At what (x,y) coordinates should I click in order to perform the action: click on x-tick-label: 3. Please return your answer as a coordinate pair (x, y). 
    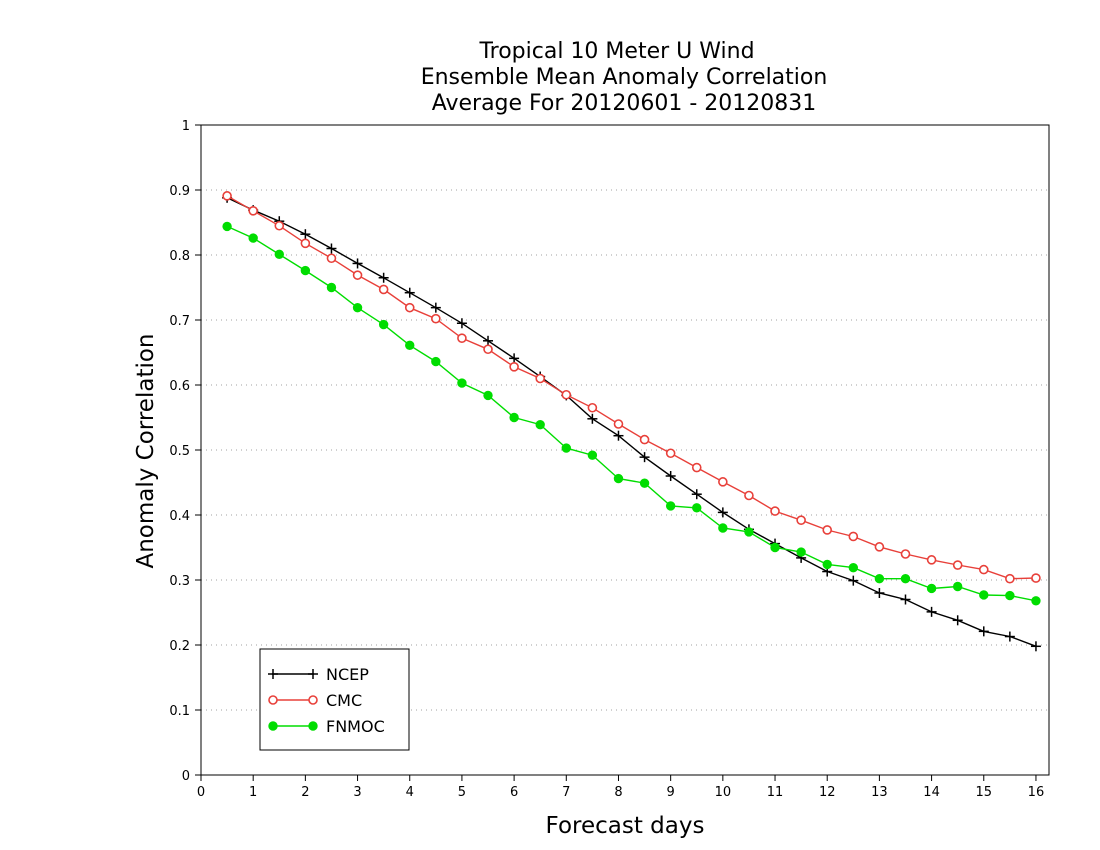
    Looking at the image, I should click on (357, 792).